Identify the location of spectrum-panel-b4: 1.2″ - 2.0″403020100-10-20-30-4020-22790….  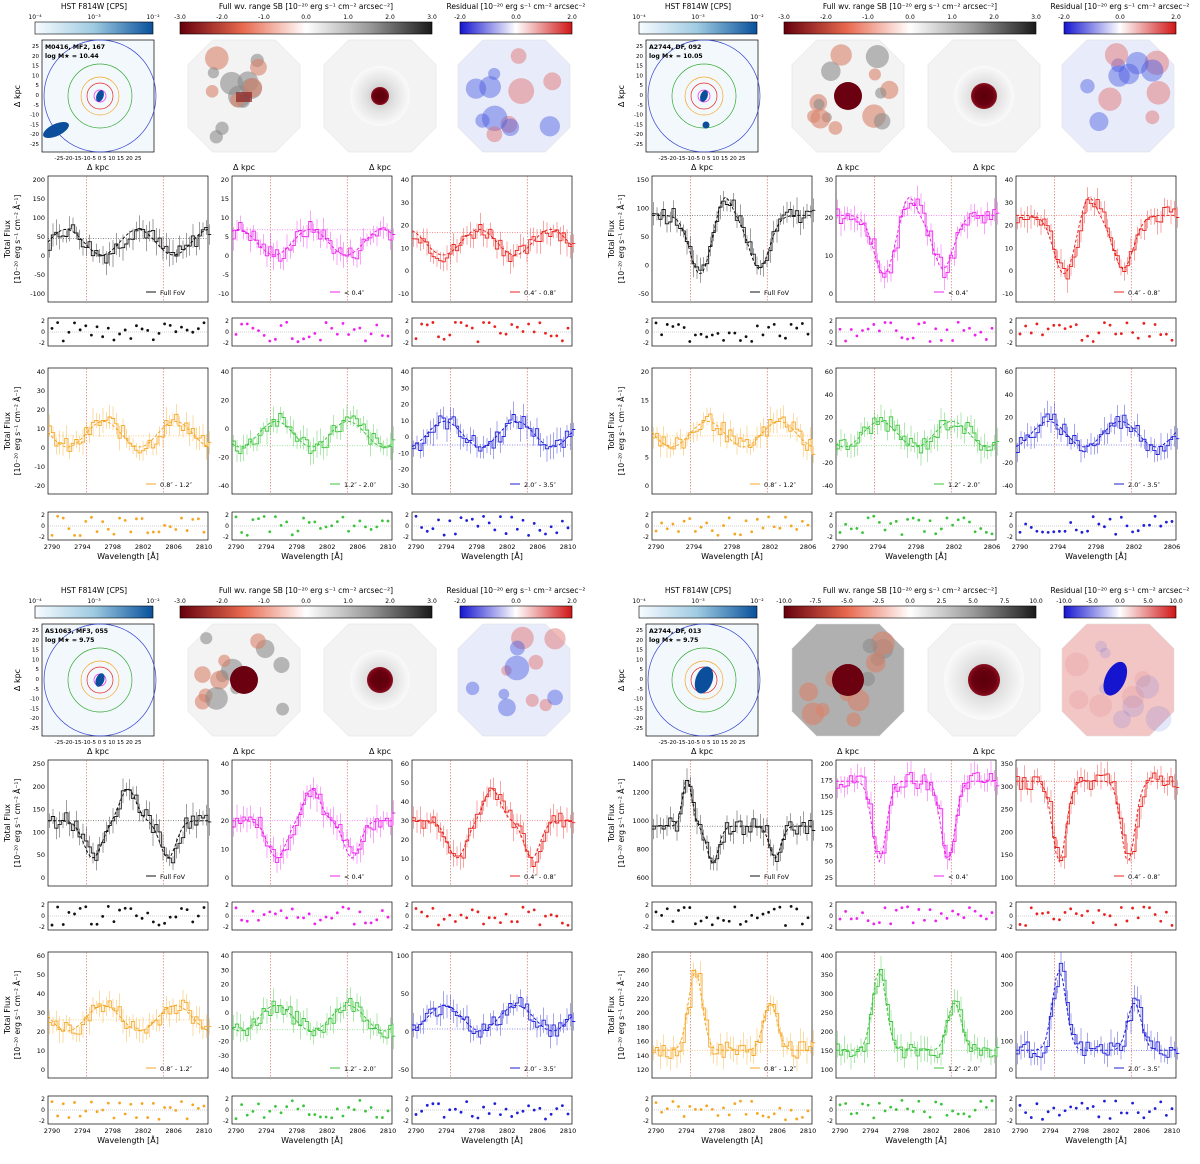
(307, 1048).